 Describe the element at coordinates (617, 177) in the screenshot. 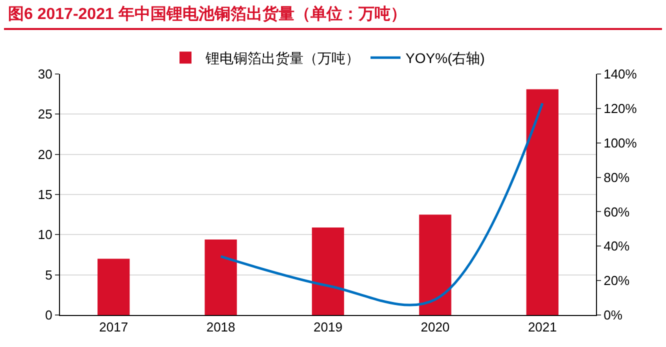

I see `y2-tick-label: 80%` at that location.